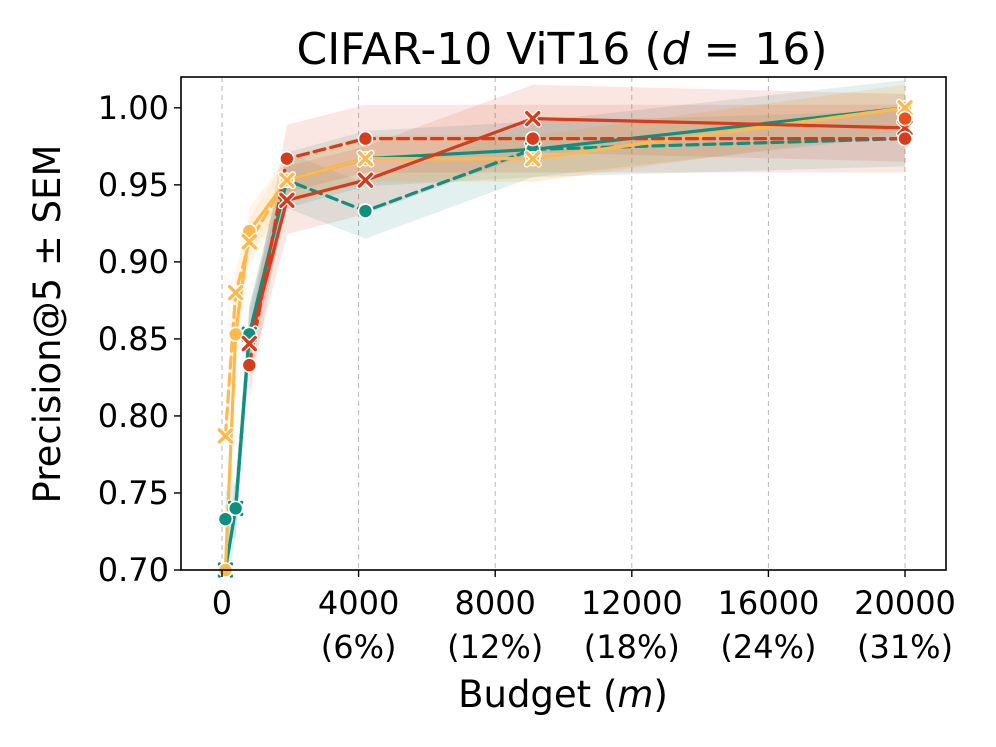  What do you see at coordinates (660, 694) in the screenshot?
I see `x-axis-label-rest: )` at bounding box center [660, 694].